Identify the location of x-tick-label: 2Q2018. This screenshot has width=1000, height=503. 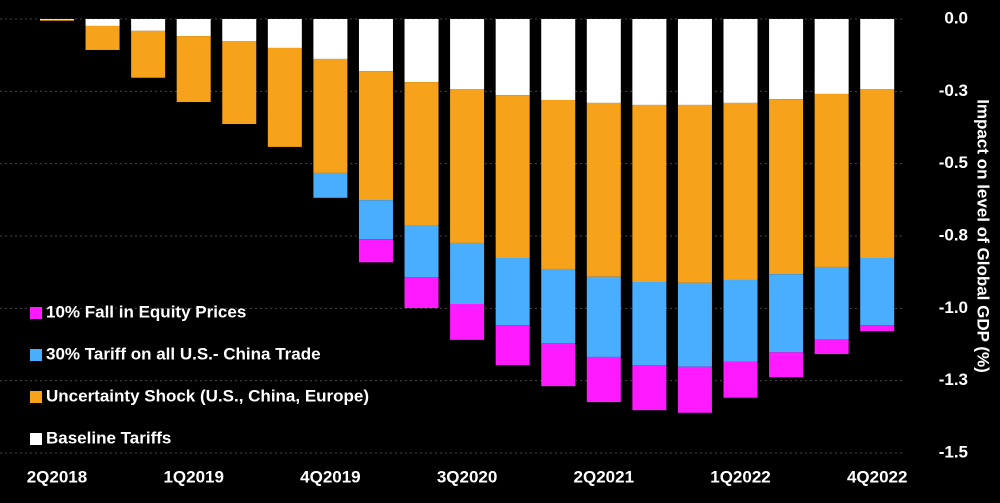
(57, 476).